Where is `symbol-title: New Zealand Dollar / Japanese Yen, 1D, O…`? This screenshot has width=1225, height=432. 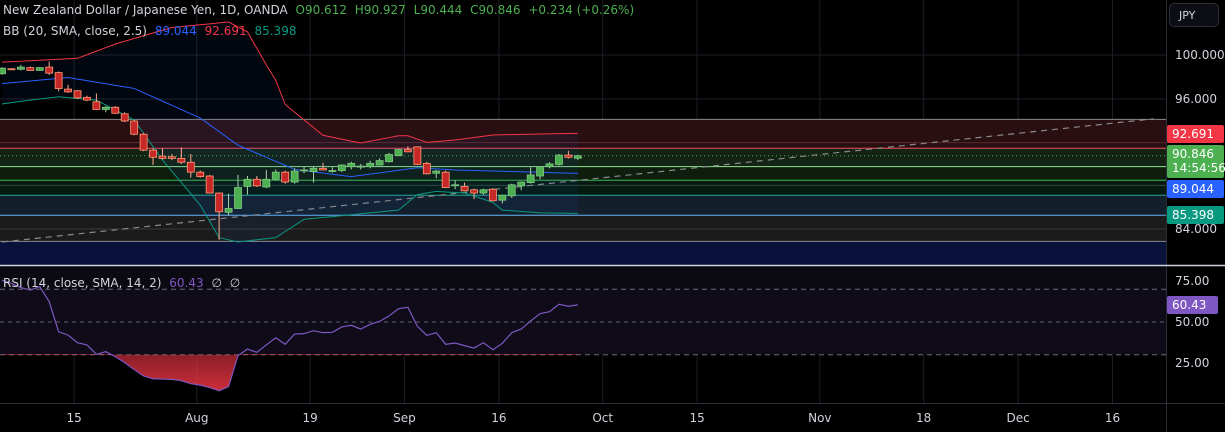
symbol-title: New Zealand Dollar / Japanese Yen, 1D, O… is located at coordinates (145, 10).